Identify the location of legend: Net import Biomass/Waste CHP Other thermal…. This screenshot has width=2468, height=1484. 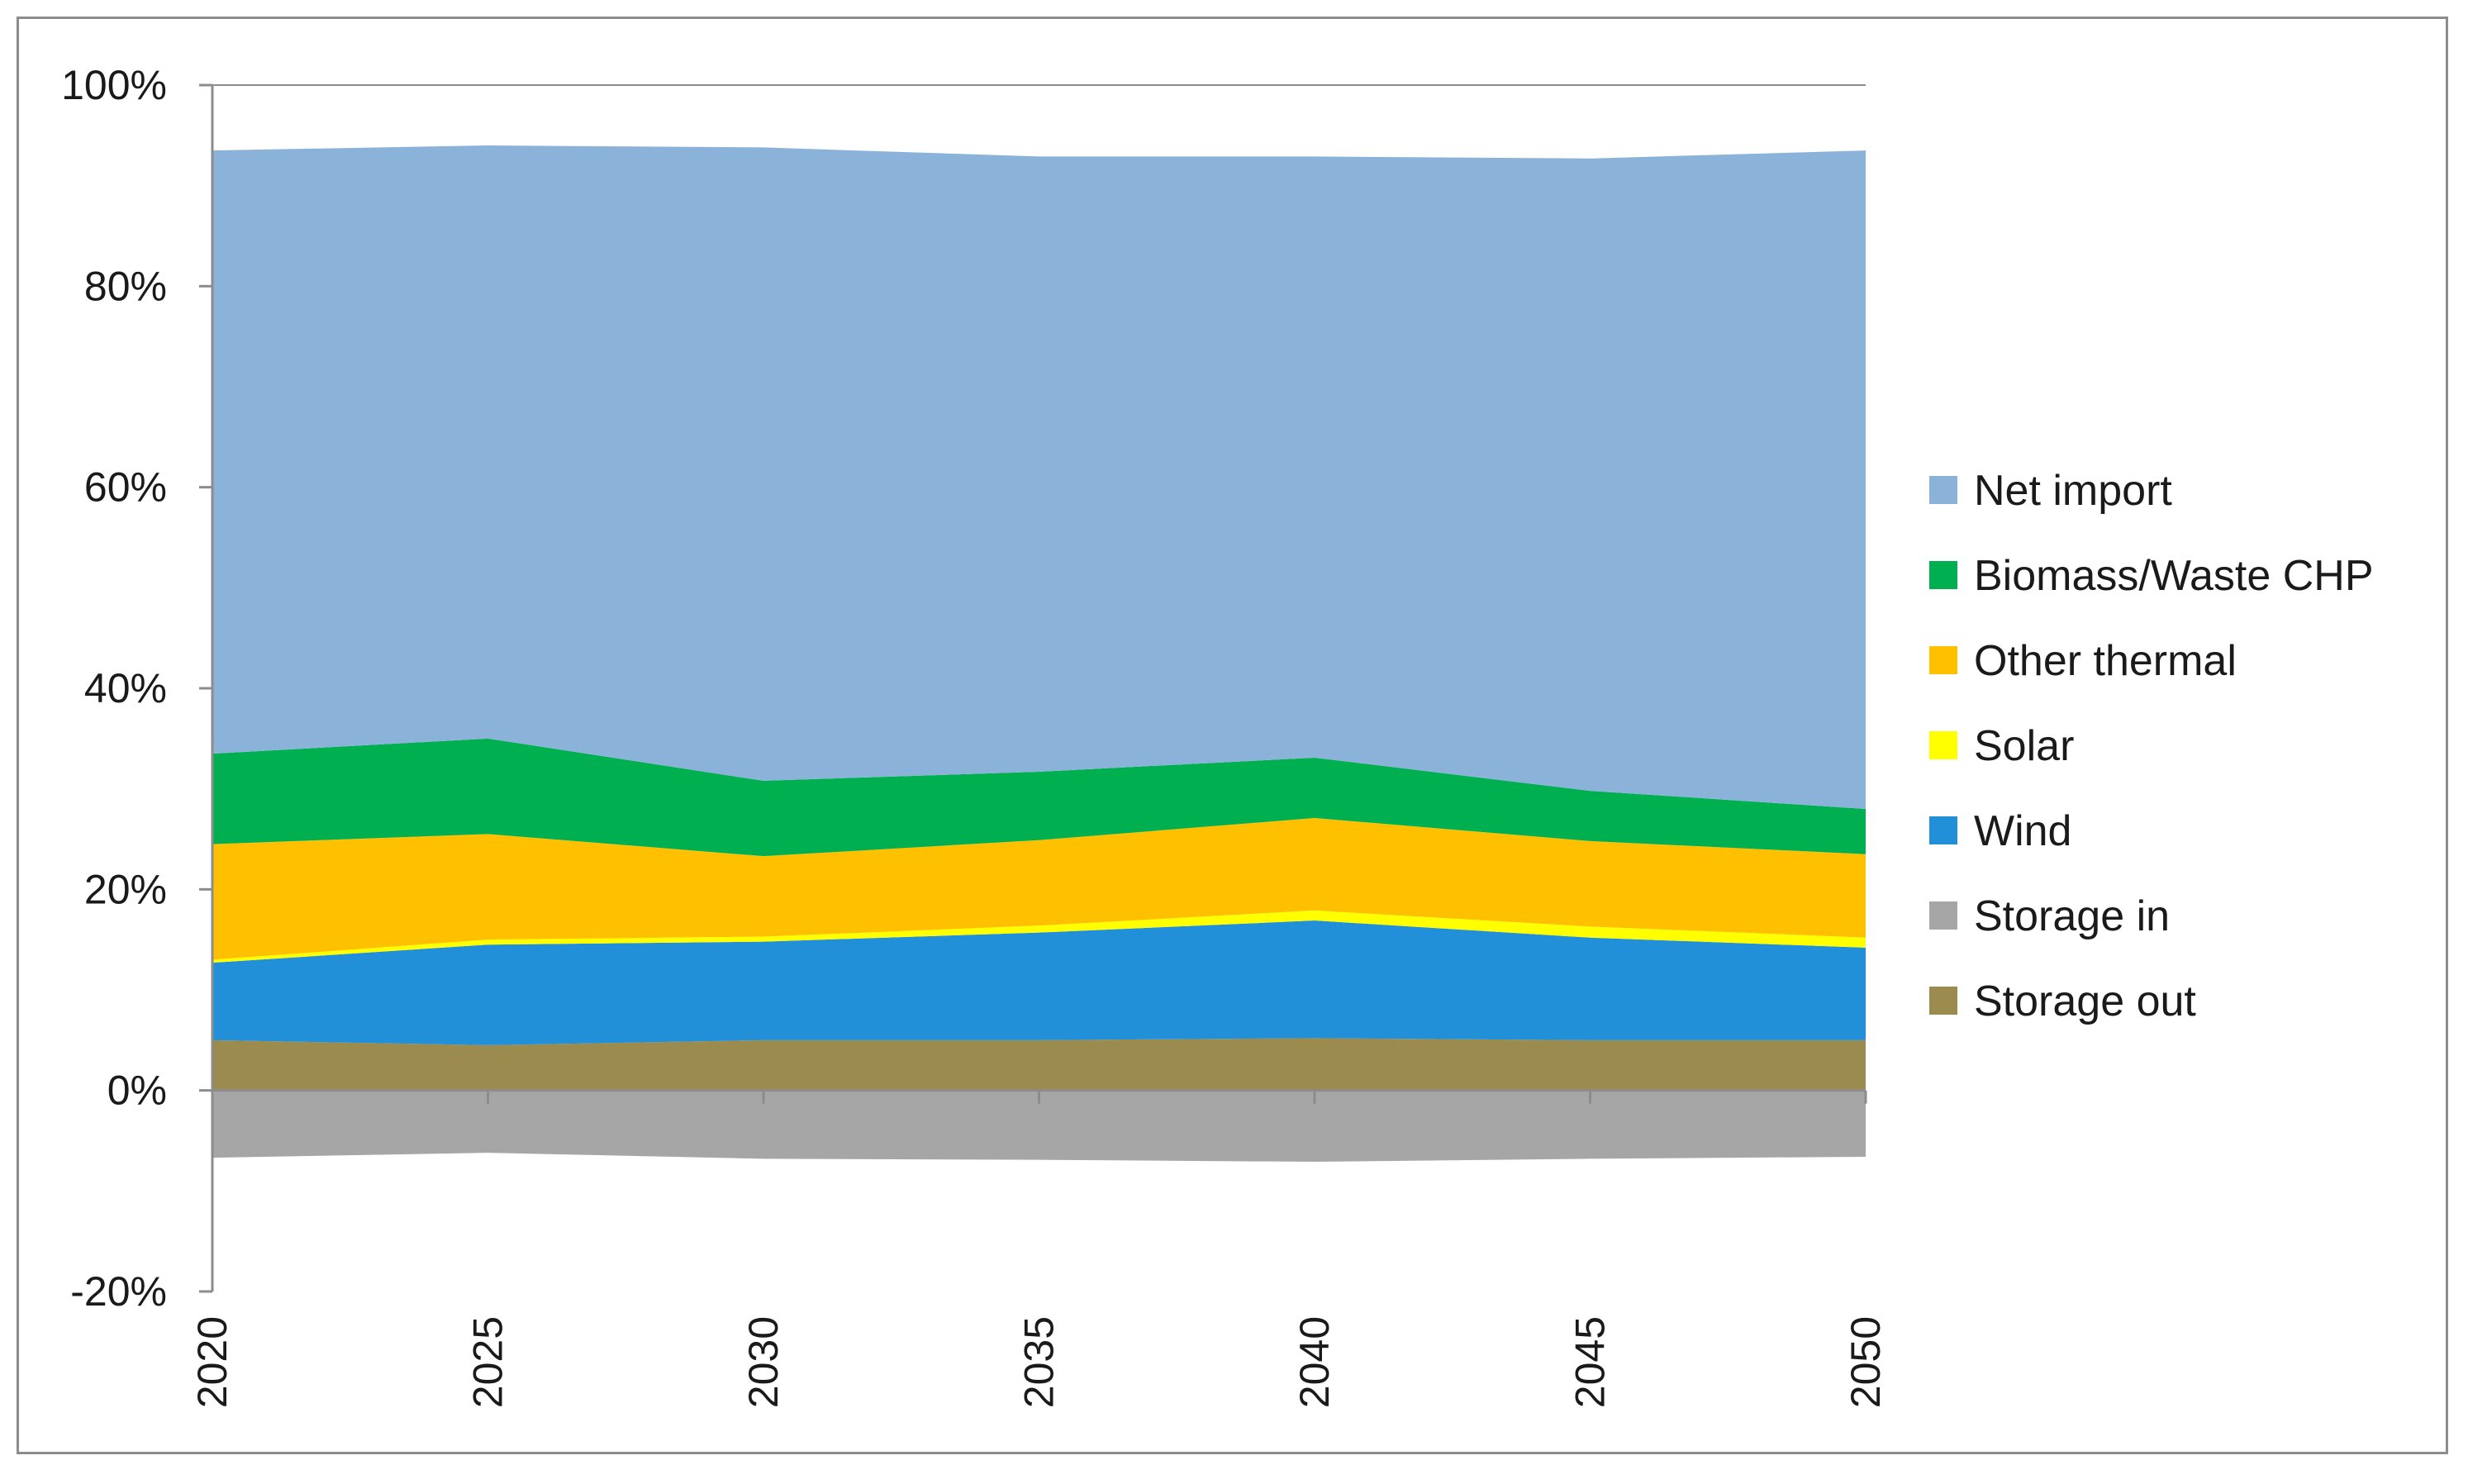
(2151, 746).